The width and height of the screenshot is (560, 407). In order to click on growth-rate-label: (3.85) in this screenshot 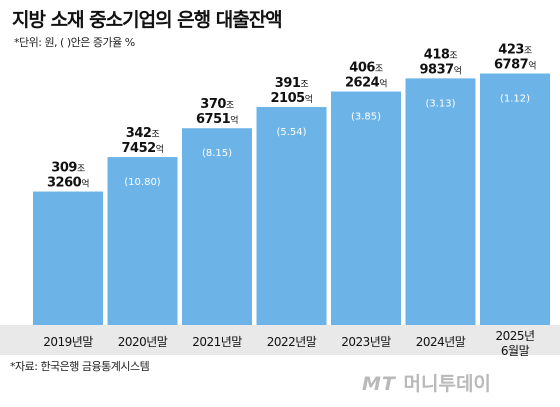, I will do `click(366, 116)`.